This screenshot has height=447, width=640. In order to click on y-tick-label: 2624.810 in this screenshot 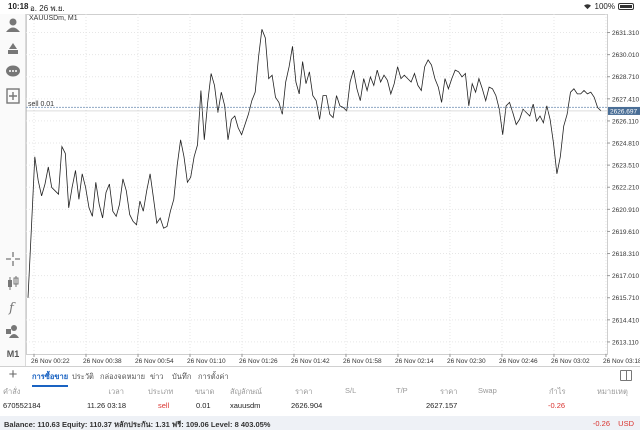, I will do `click(625, 144)`.